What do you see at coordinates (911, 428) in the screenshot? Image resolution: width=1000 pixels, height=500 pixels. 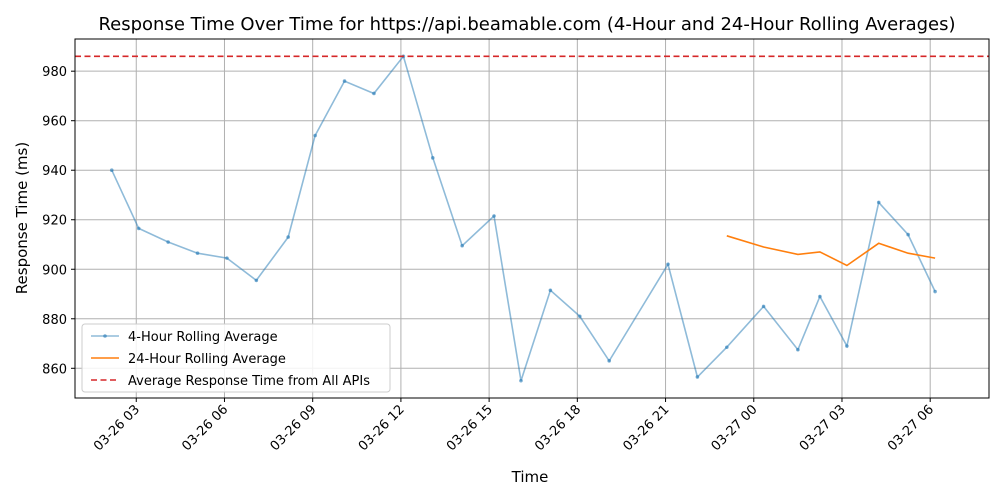 I see `x-tick-label: 03-27 06` at bounding box center [911, 428].